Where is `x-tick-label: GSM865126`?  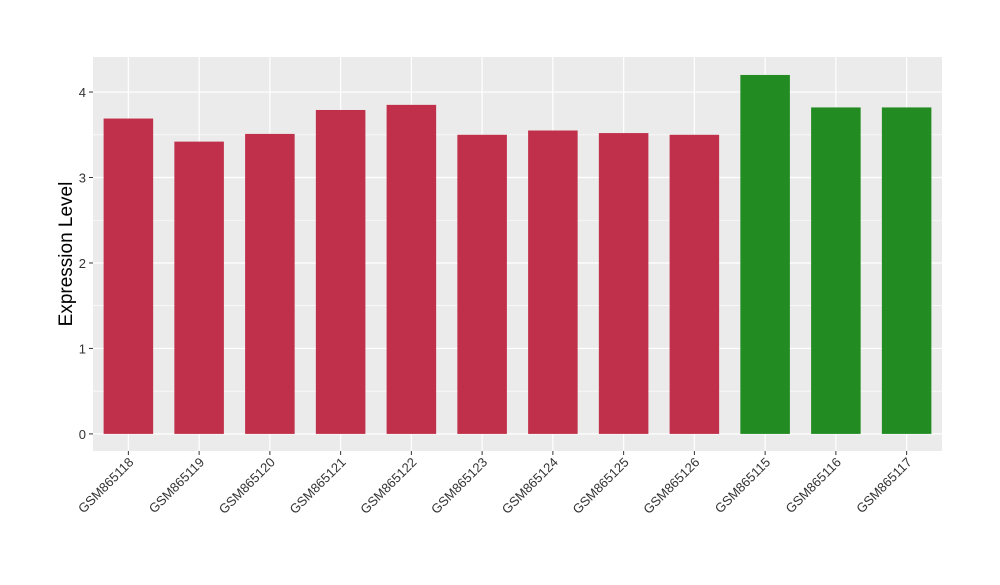
x-tick-label: GSM865126 is located at coordinates (671, 486).